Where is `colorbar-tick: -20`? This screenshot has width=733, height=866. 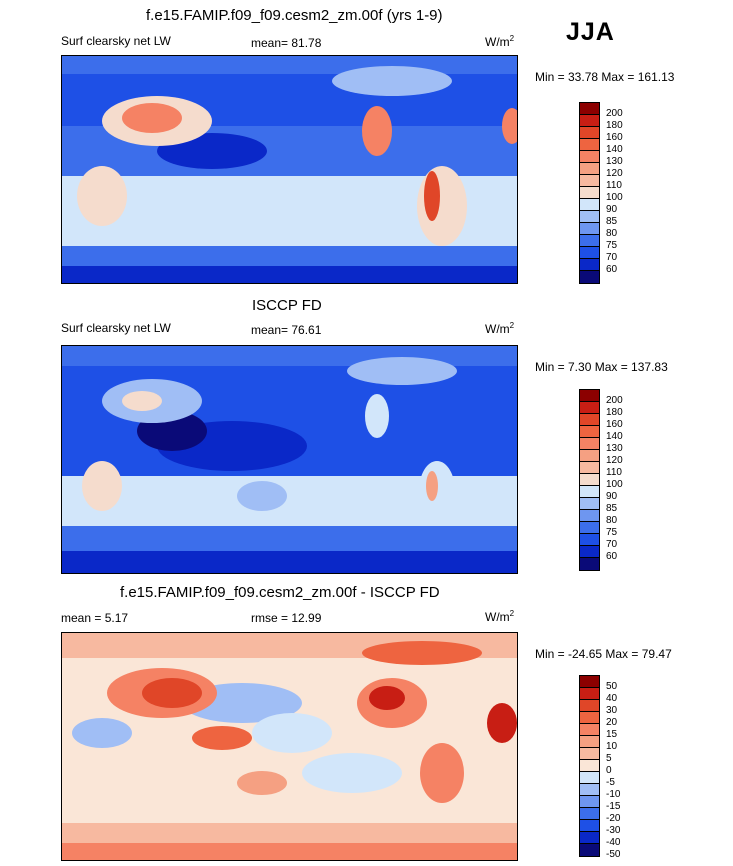 colorbar-tick: -20 is located at coordinates (613, 818).